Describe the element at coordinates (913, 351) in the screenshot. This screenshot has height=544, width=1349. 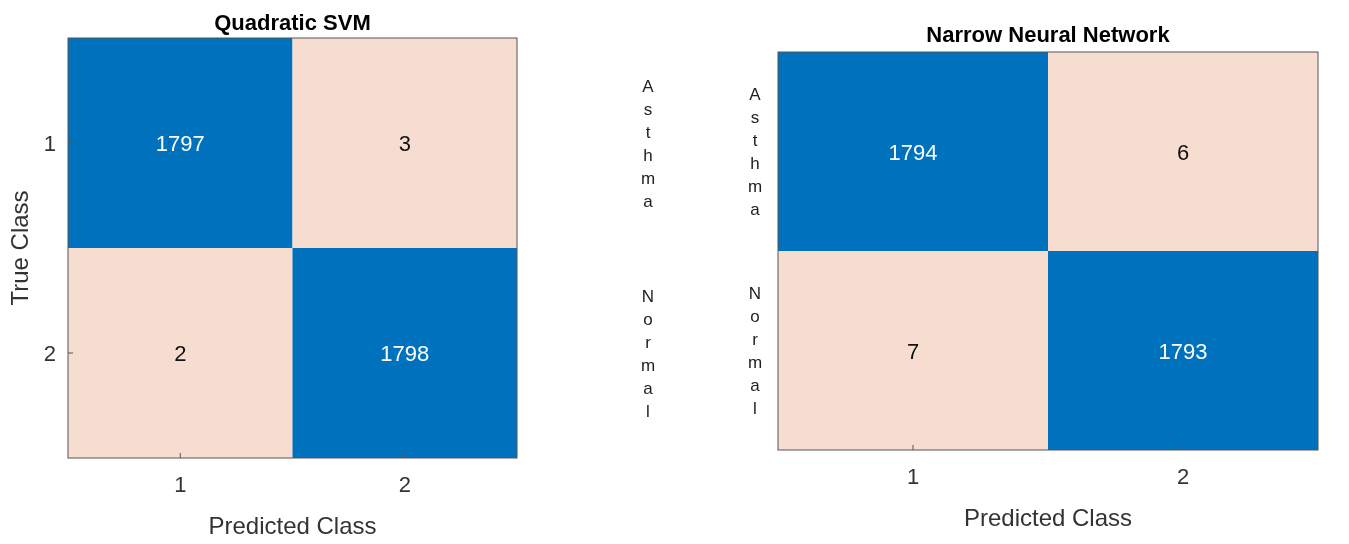
I see `data-label: 7` at that location.